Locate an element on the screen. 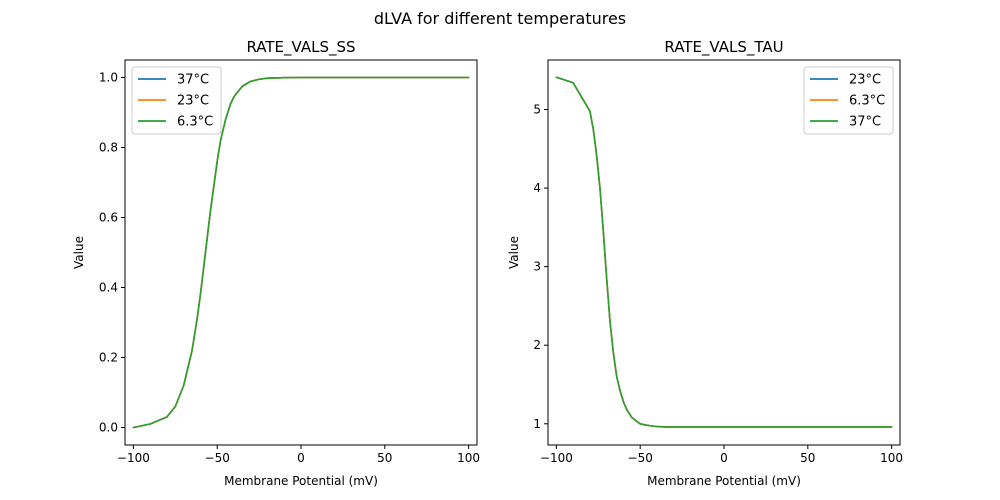 The height and width of the screenshot is (500, 1000). y-tick-label: 0.4 is located at coordinates (108, 288).